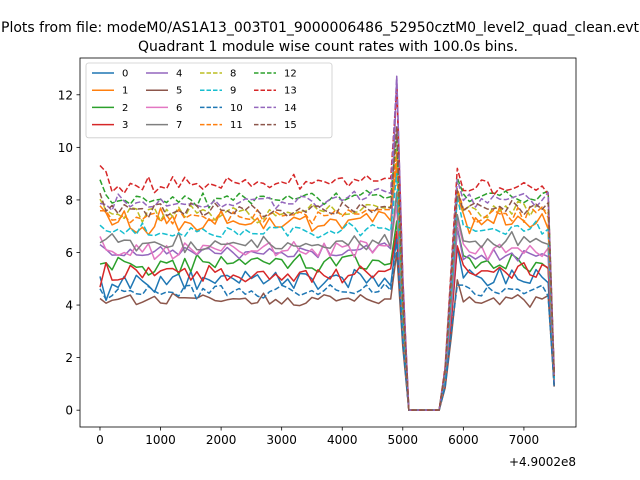 This screenshot has height=480, width=640. I want to click on x-tick-label: 6000, so click(463, 440).